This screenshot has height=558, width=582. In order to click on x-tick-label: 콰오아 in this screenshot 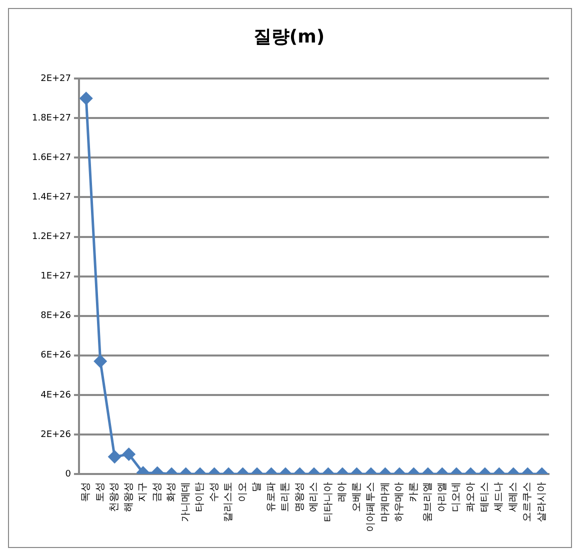, I will do `click(470, 497)`.